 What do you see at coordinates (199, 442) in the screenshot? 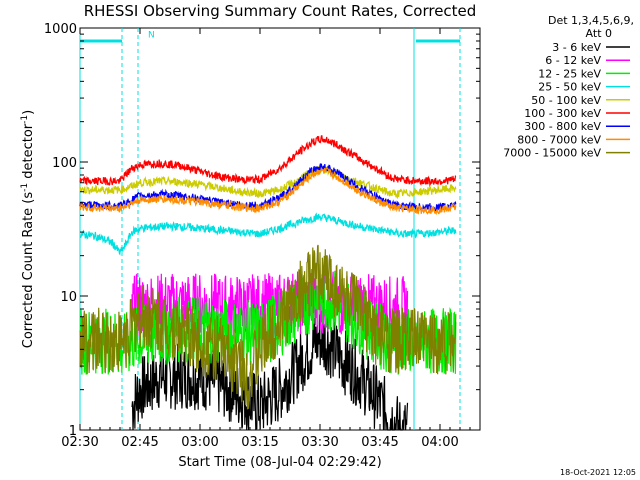
I see `x-tick-label-2: 03:00` at bounding box center [199, 442].